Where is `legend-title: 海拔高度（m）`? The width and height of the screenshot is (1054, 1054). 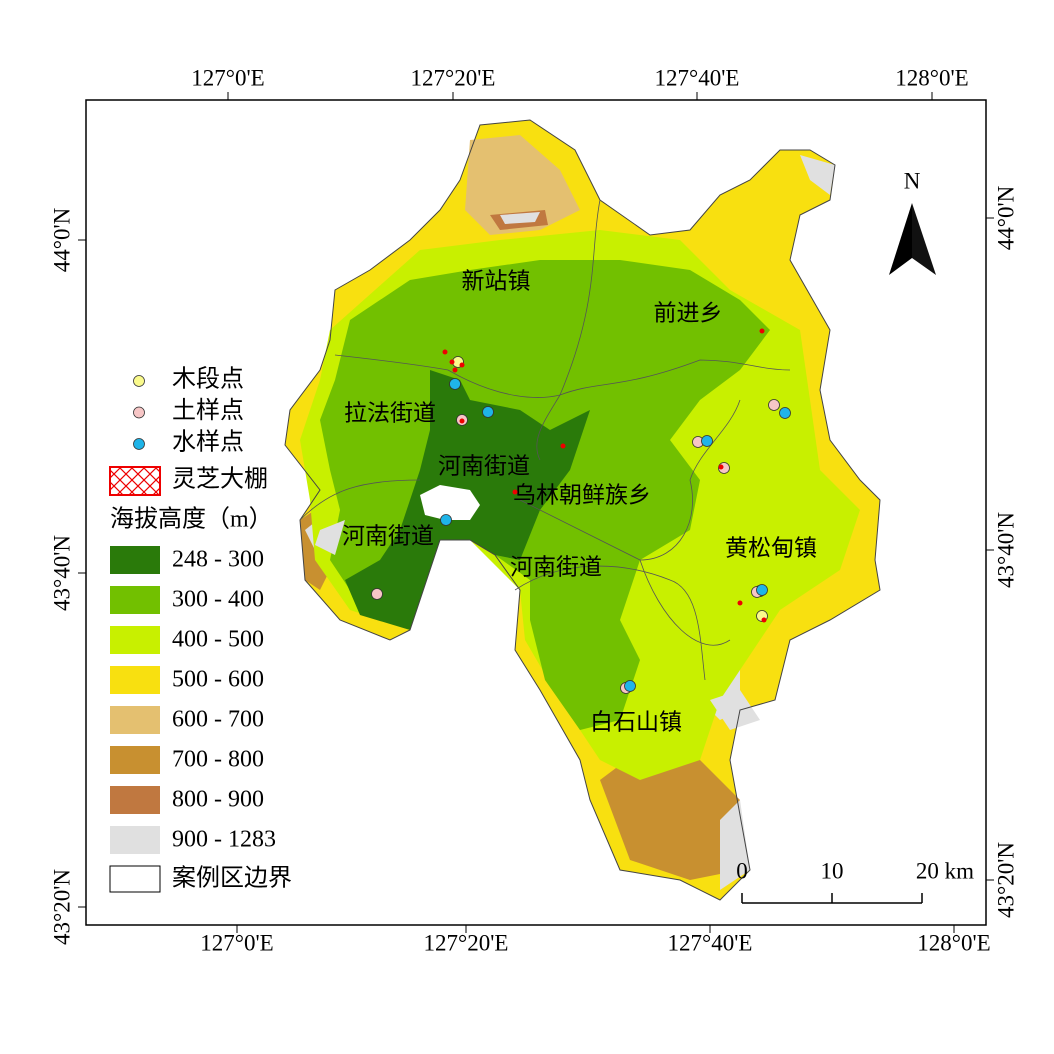 legend-title: 海拔高度（m） is located at coordinates (191, 519).